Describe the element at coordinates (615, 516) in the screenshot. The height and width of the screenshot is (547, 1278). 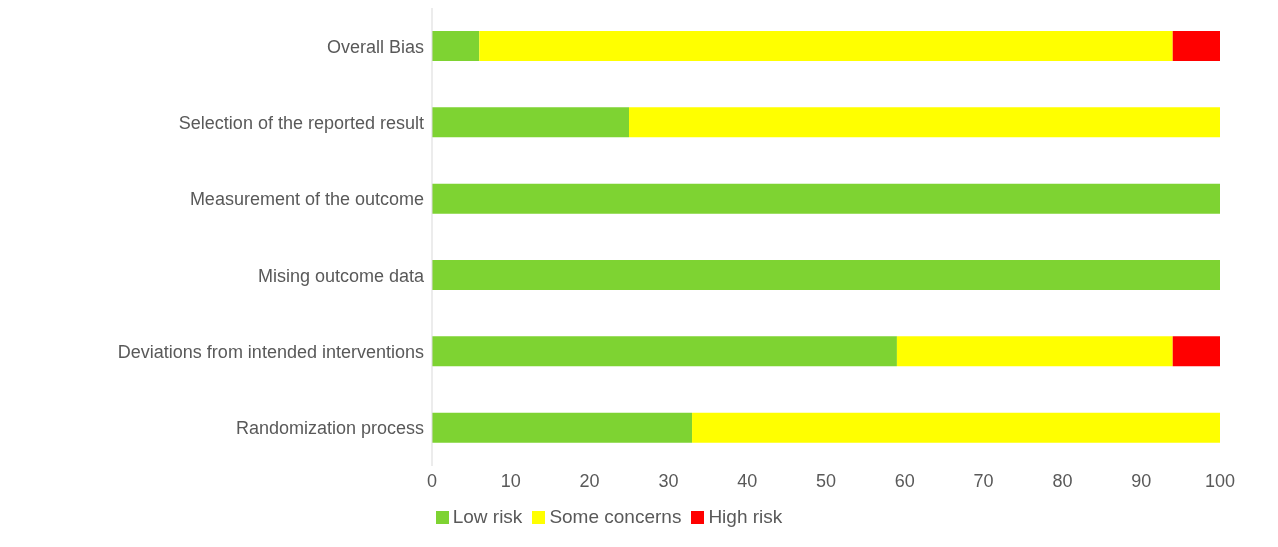
I see `legend-label: Some concerns` at that location.